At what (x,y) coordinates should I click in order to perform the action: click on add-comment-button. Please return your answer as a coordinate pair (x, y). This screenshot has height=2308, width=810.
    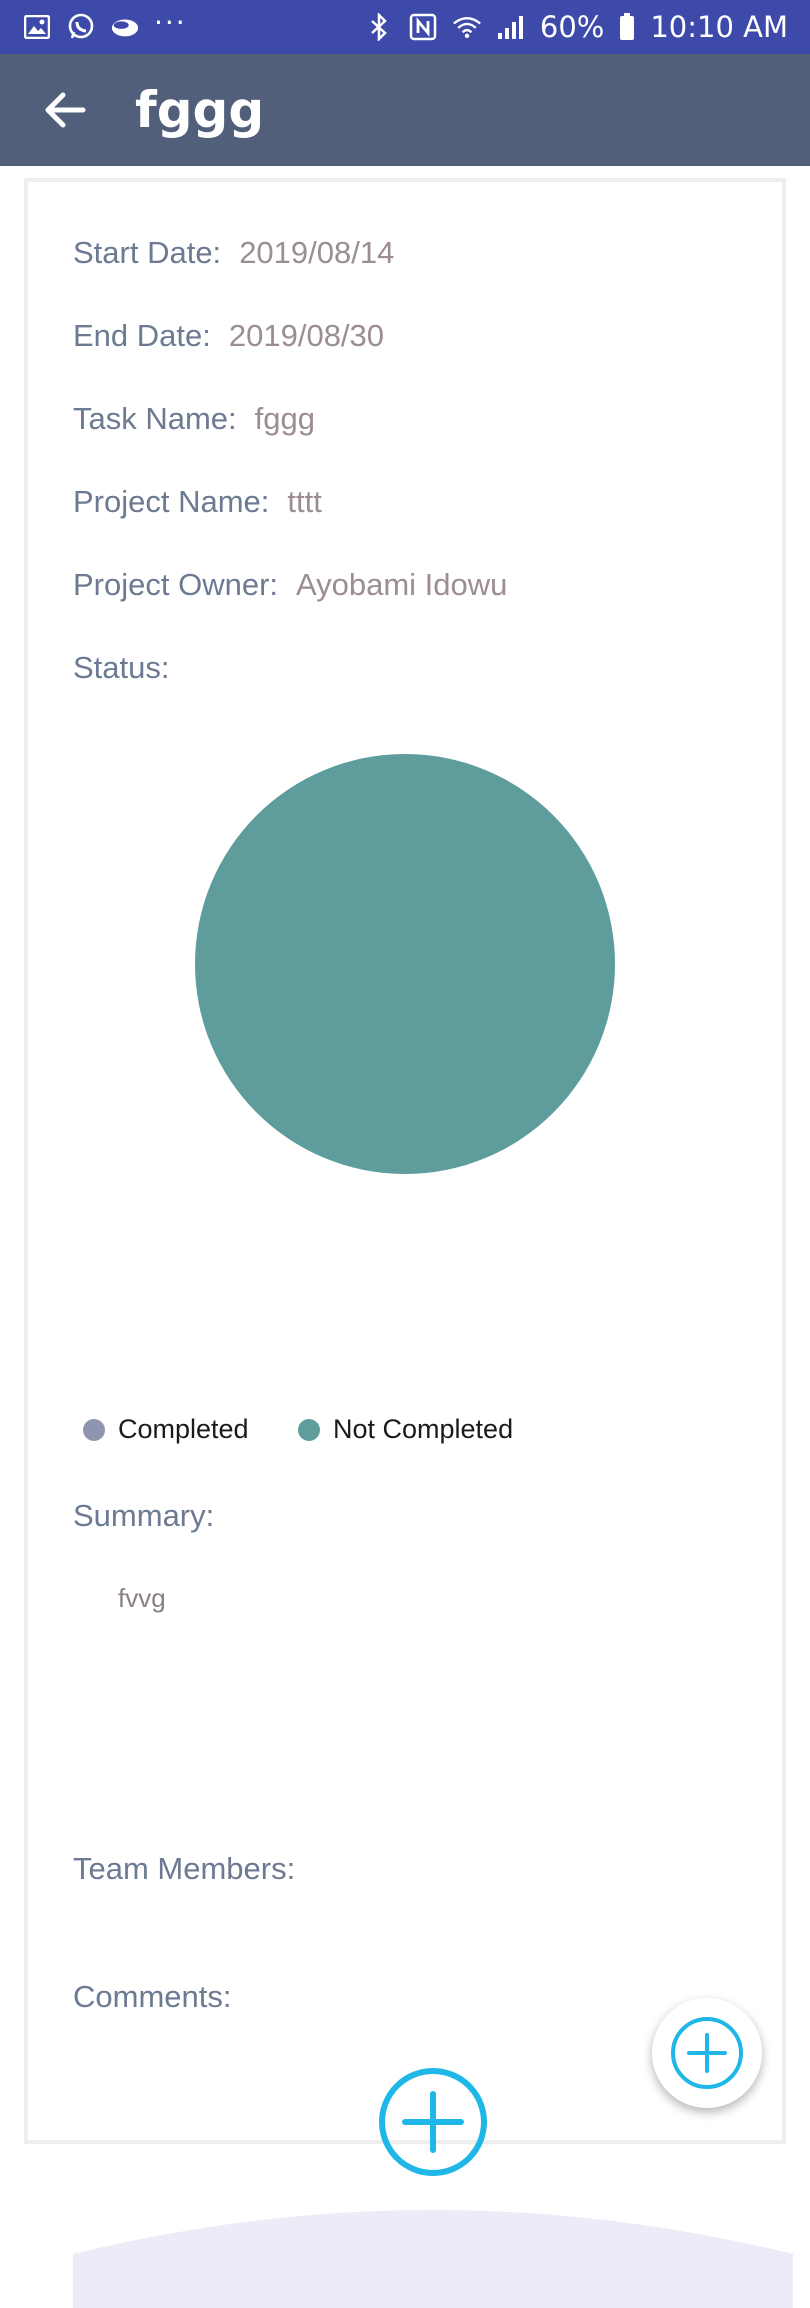
    Looking at the image, I should click on (433, 2122).